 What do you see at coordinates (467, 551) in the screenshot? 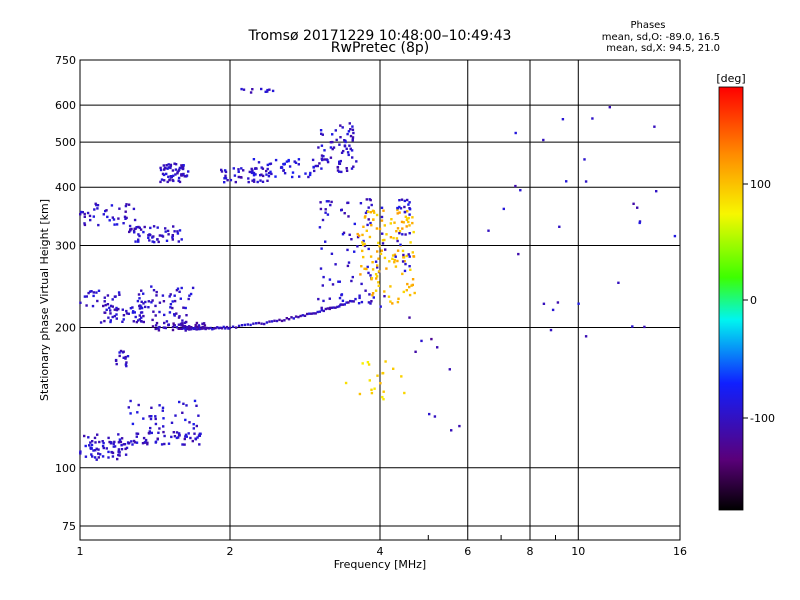
I see `x-tick-label: 6` at bounding box center [467, 551].